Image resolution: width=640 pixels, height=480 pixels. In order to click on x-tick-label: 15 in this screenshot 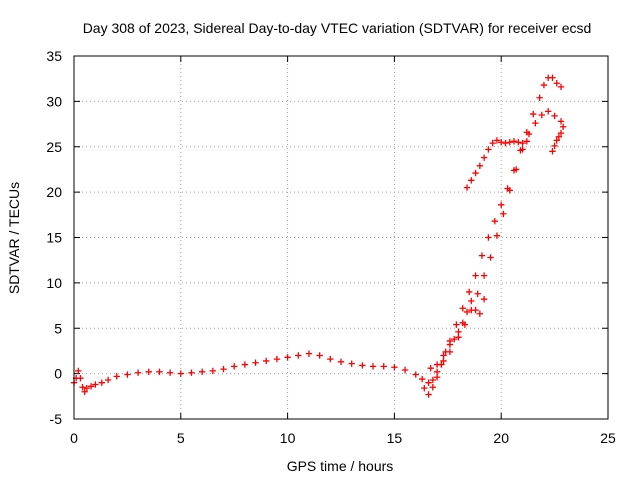, I will do `click(395, 438)`.